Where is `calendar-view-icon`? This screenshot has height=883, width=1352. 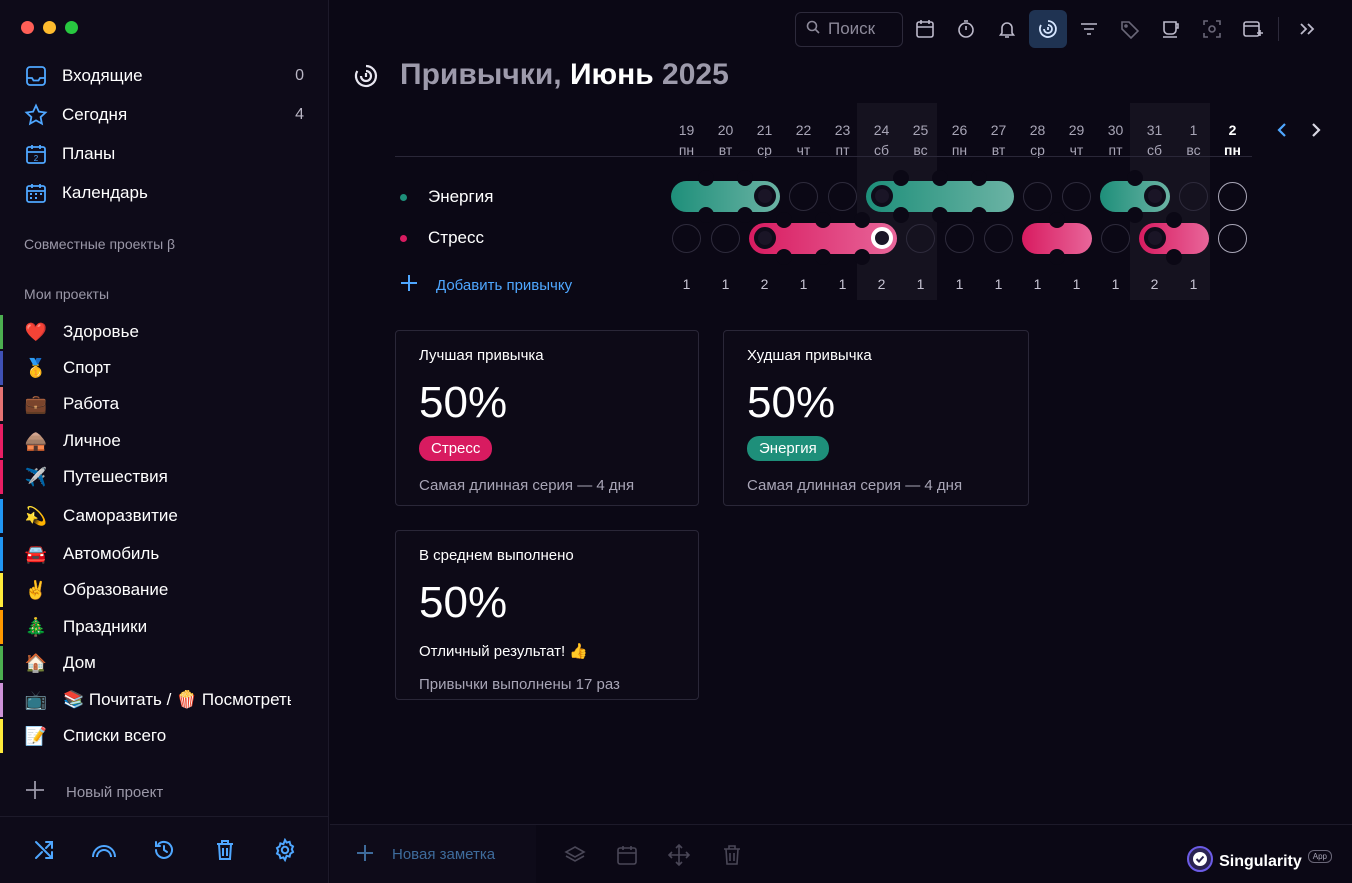 calendar-view-icon is located at coordinates (925, 29).